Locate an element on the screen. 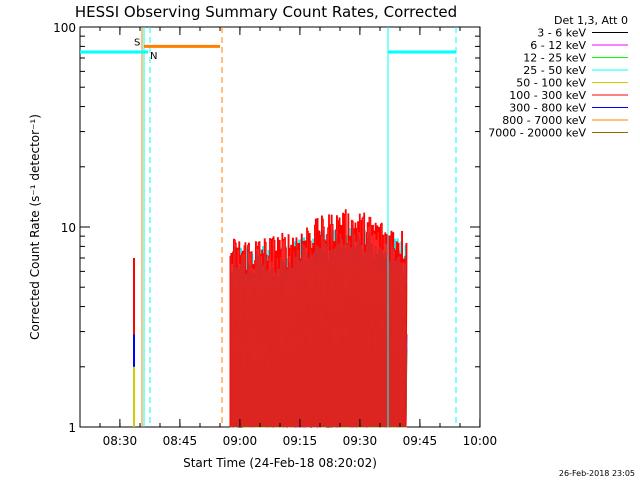 Image resolution: width=640 pixels, height=480 pixels. footer-timestamp: 26-Feb-2018 23:05 is located at coordinates (597, 473).